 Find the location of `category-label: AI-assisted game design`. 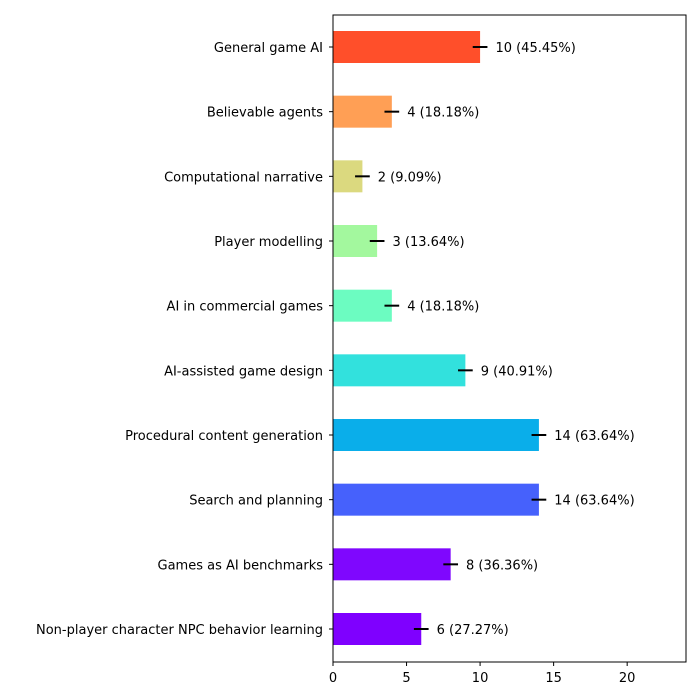

category-label: AI-assisted game design is located at coordinates (243, 371).